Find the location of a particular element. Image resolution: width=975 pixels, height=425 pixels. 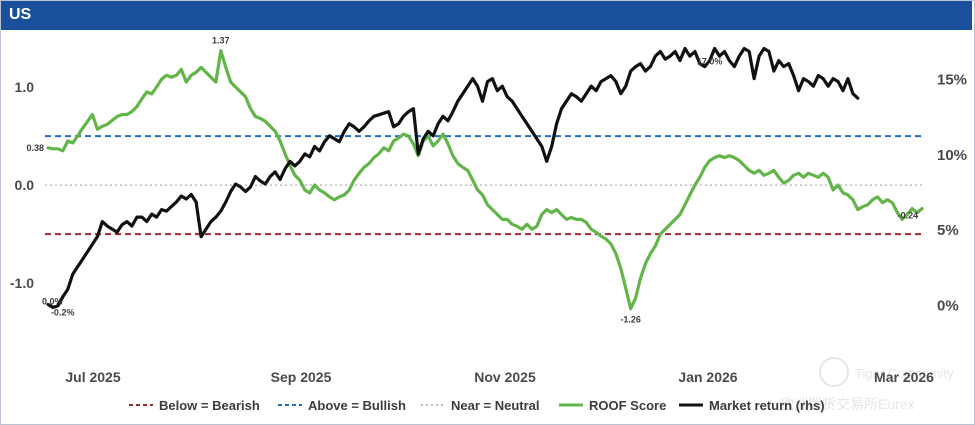

data-label: 1.37 is located at coordinates (221, 41).